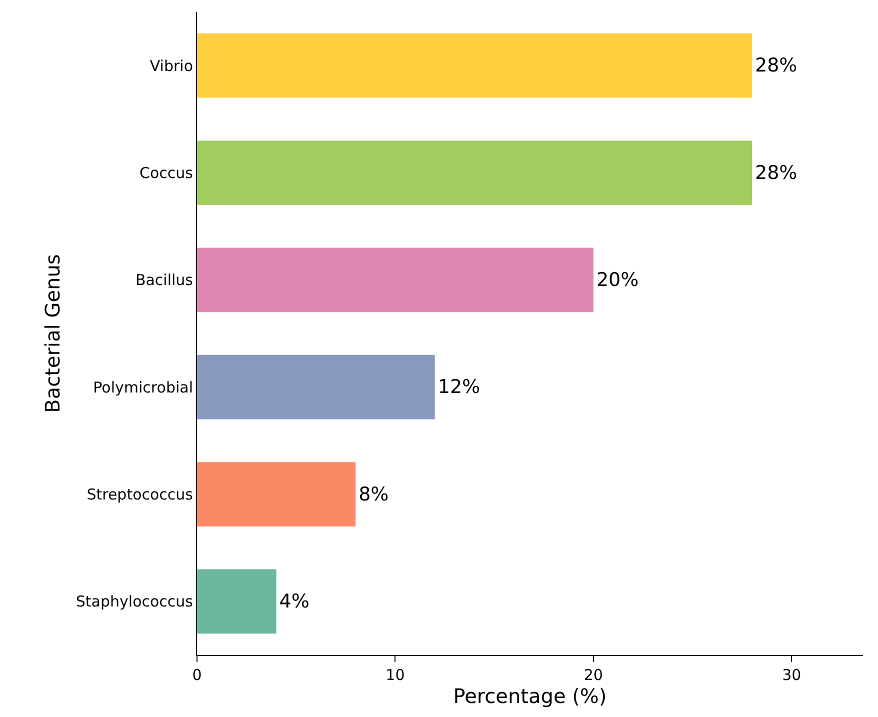 The image size is (878, 717). Describe the element at coordinates (167, 173) in the screenshot. I see `y-tick-label: Coccus` at that location.